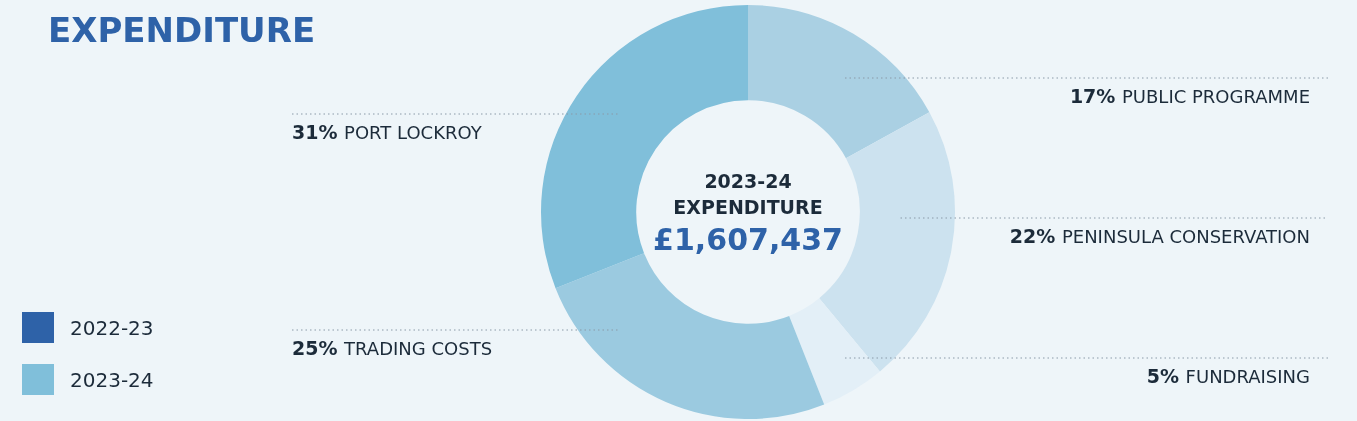  Describe the element at coordinates (413, 132) in the screenshot. I see `slice-label: PORT LOCKROY` at that location.